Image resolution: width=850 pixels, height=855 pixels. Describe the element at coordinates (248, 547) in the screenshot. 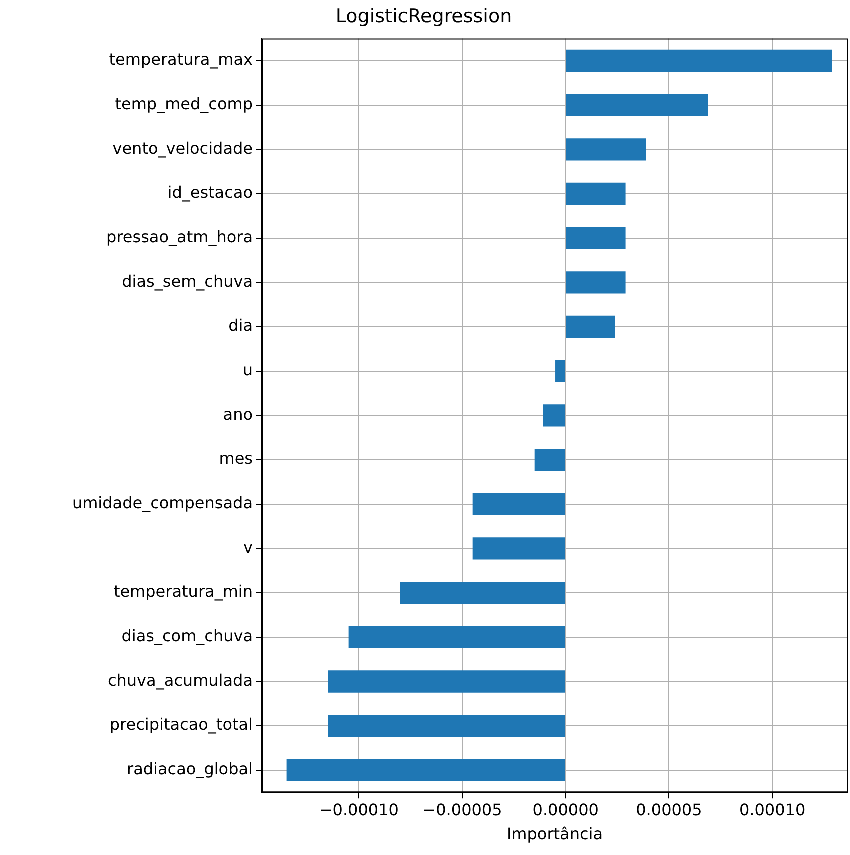

I see `y-tick-label: v` at that location.